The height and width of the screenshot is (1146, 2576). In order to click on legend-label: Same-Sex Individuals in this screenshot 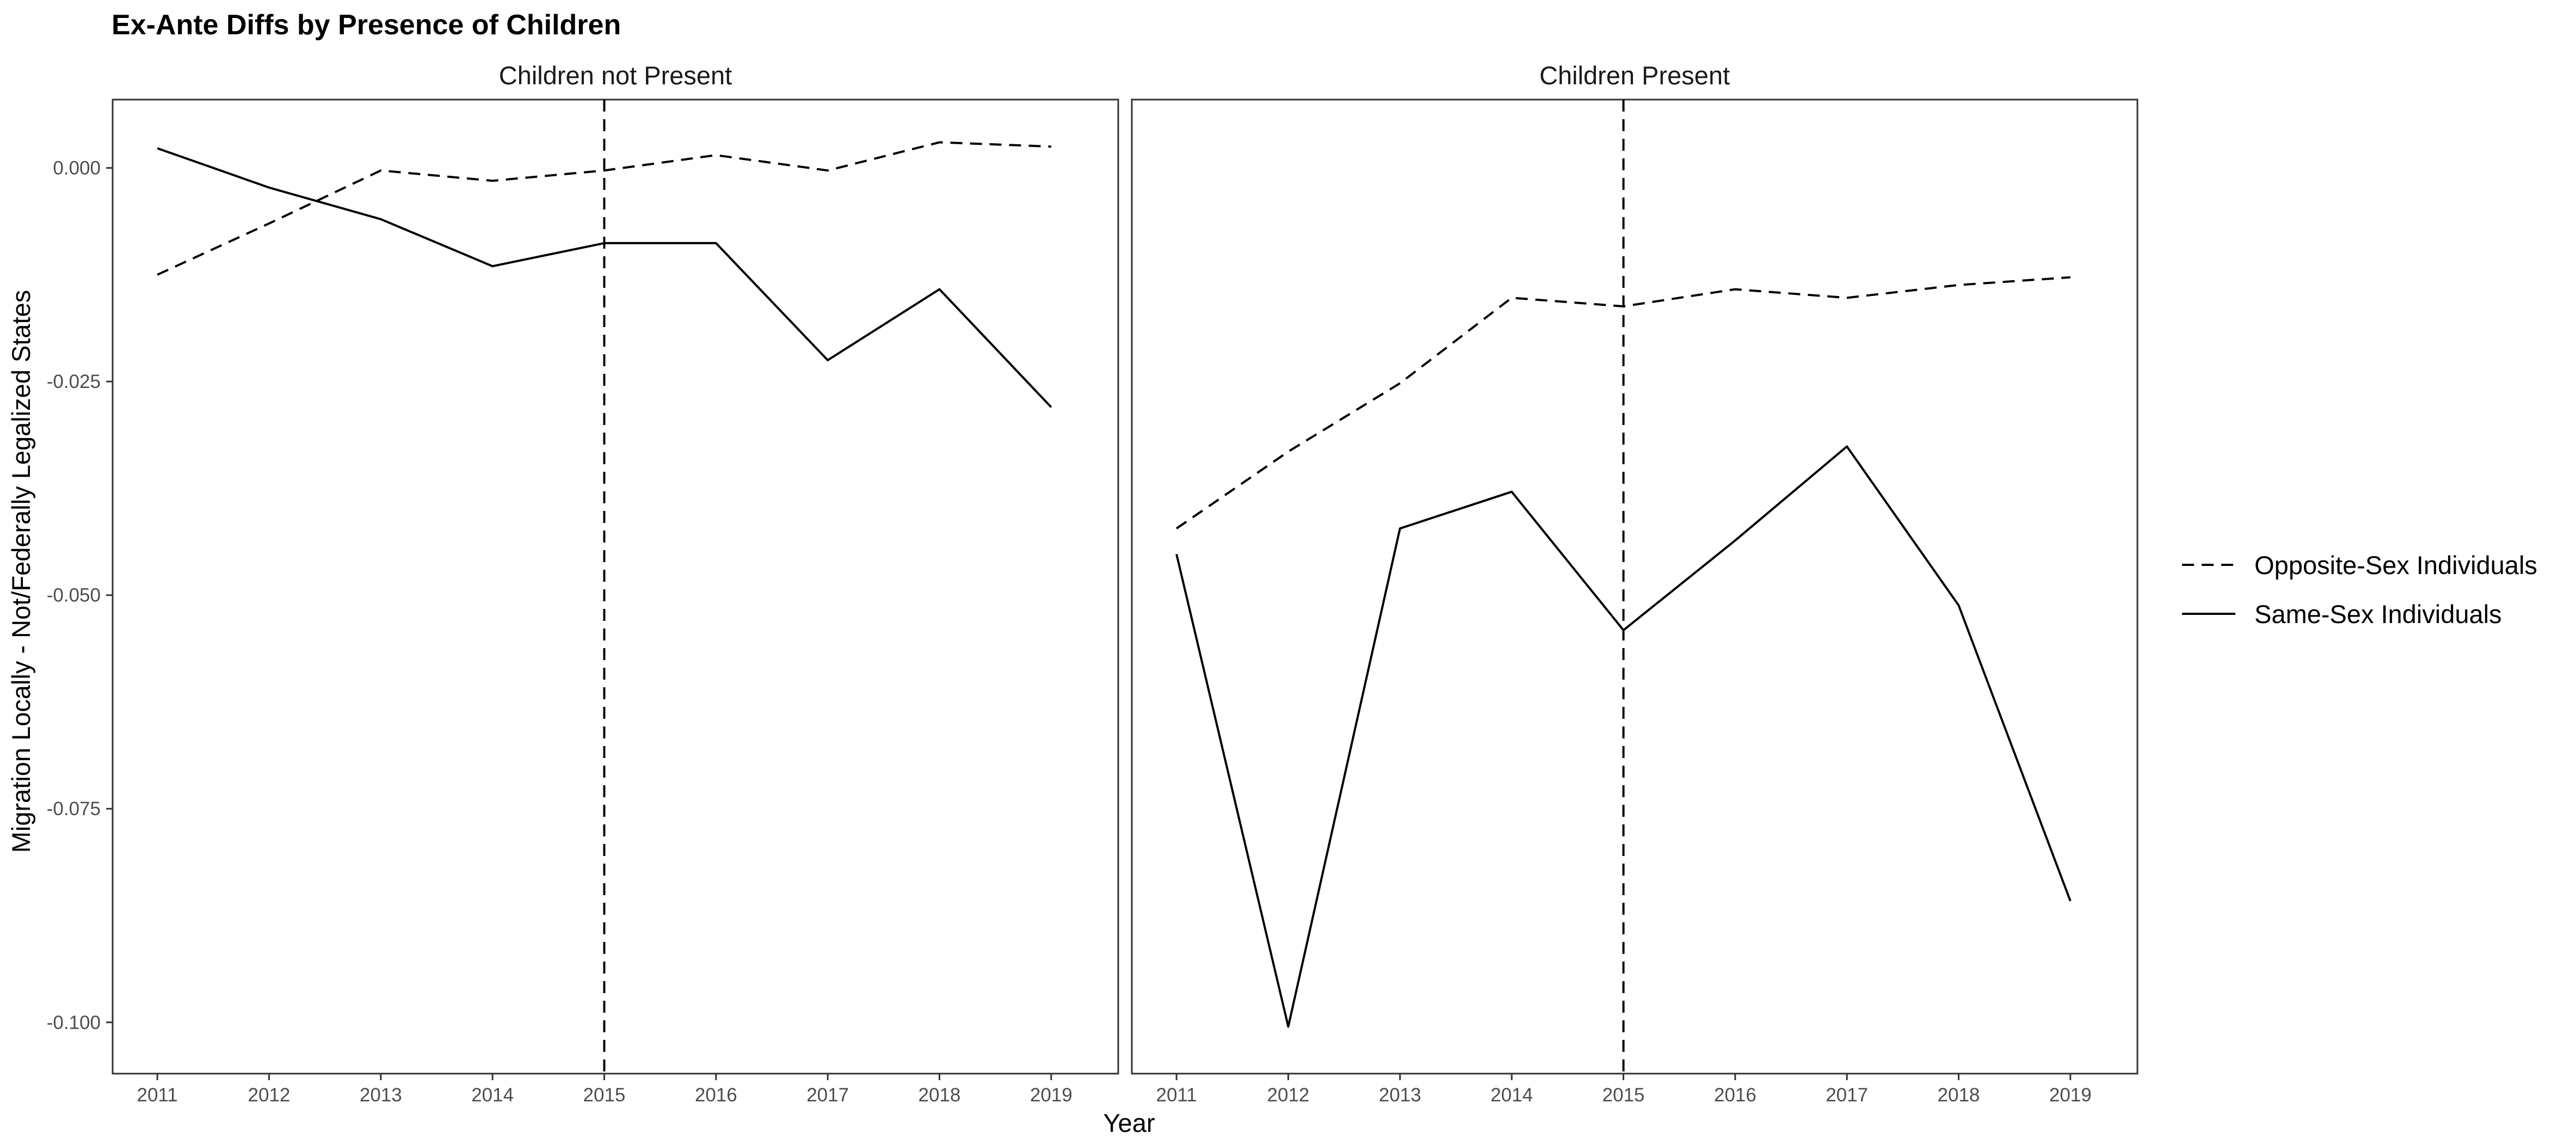, I will do `click(2378, 614)`.